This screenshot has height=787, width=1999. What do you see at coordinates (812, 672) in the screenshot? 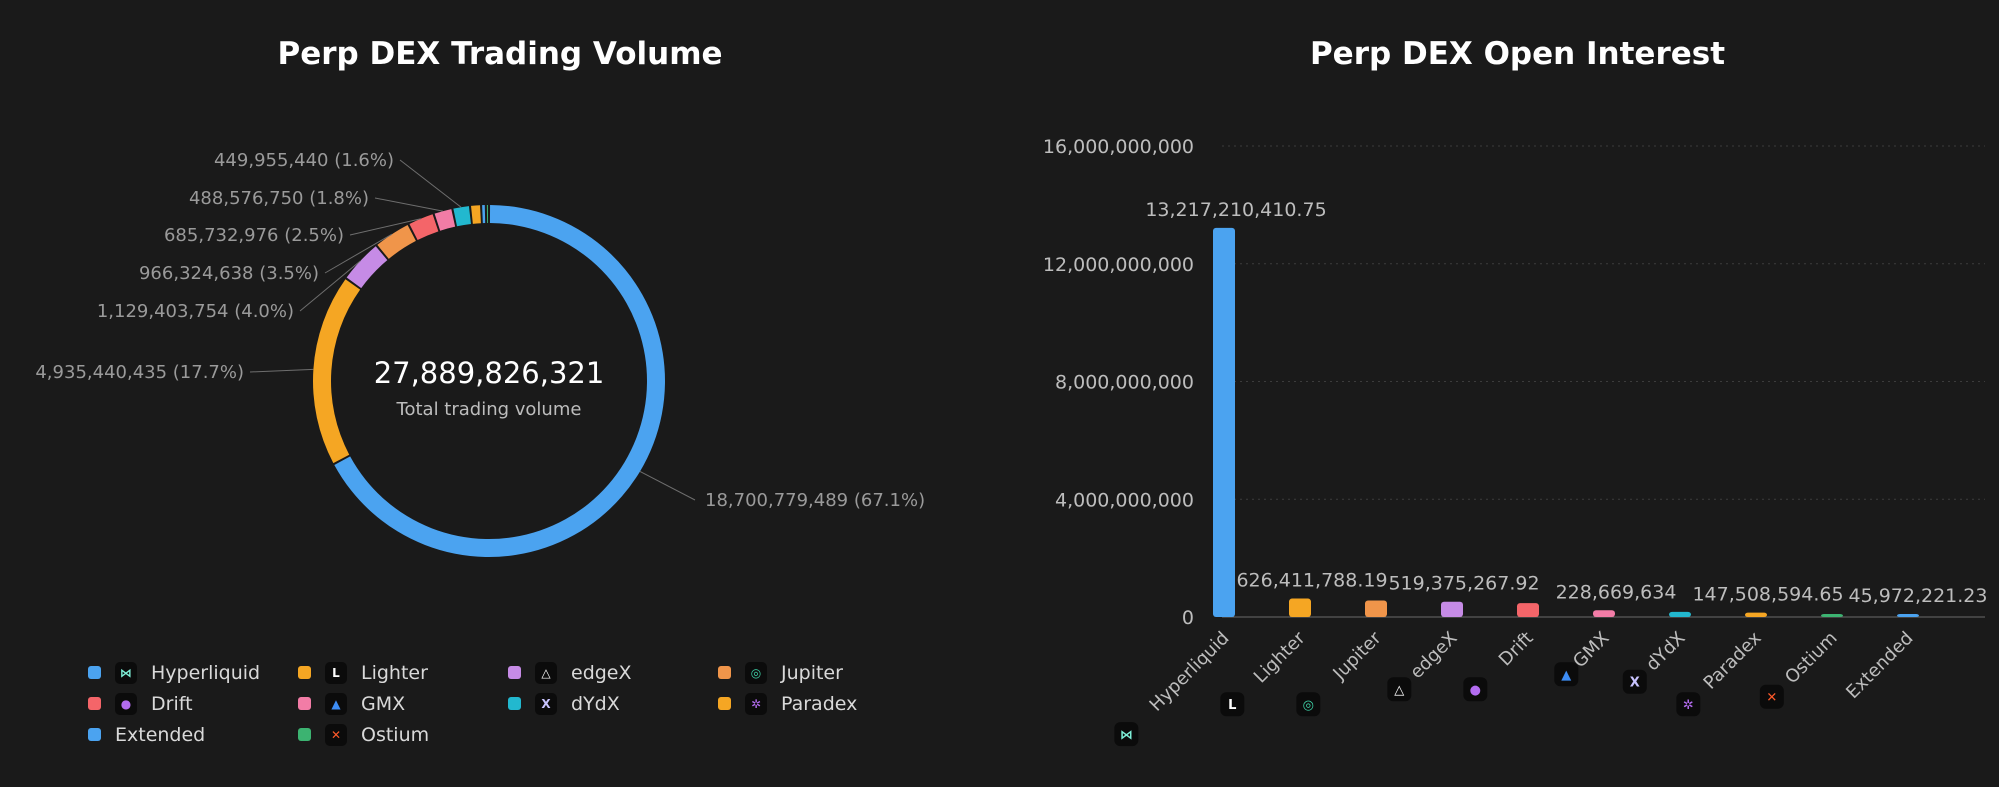
I see `legend-label: Jupiter` at bounding box center [812, 672].